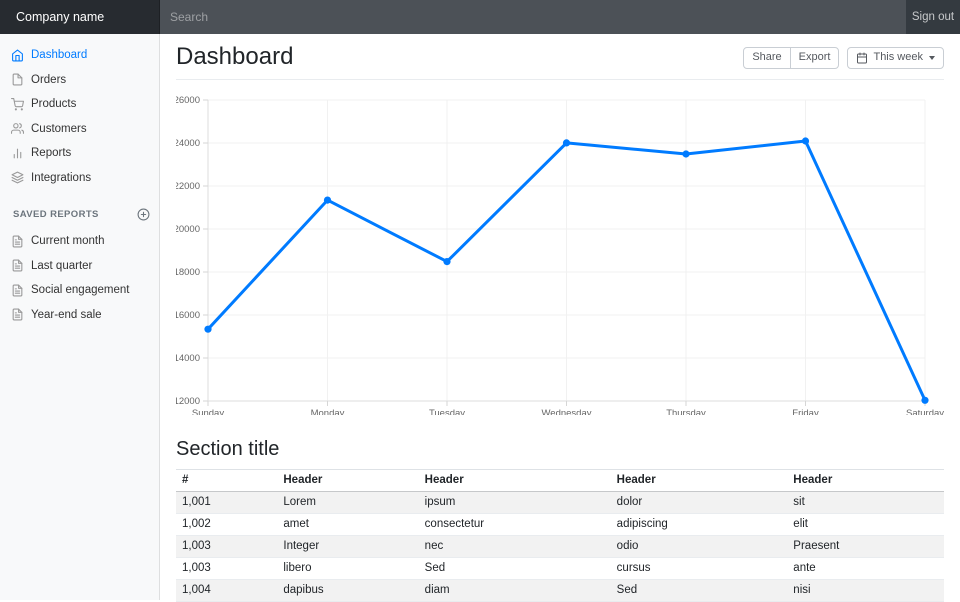 The image size is (960, 602). Describe the element at coordinates (59, 55) in the screenshot. I see `sidebar-item-label: Dashboard` at that location.